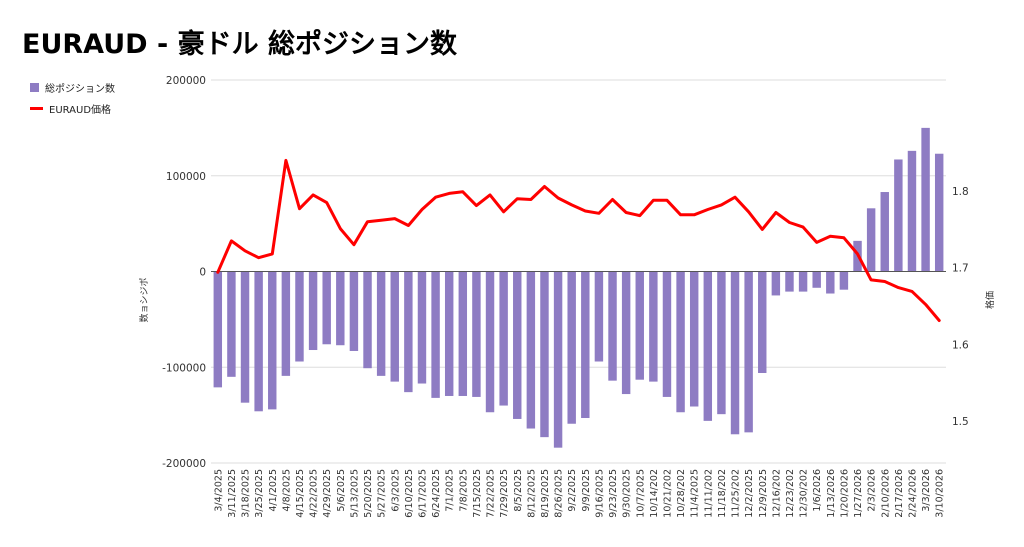 The image size is (1024, 547). What do you see at coordinates (926, 490) in the screenshot?
I see `x-tick-label: 3/3/2026` at bounding box center [926, 490].